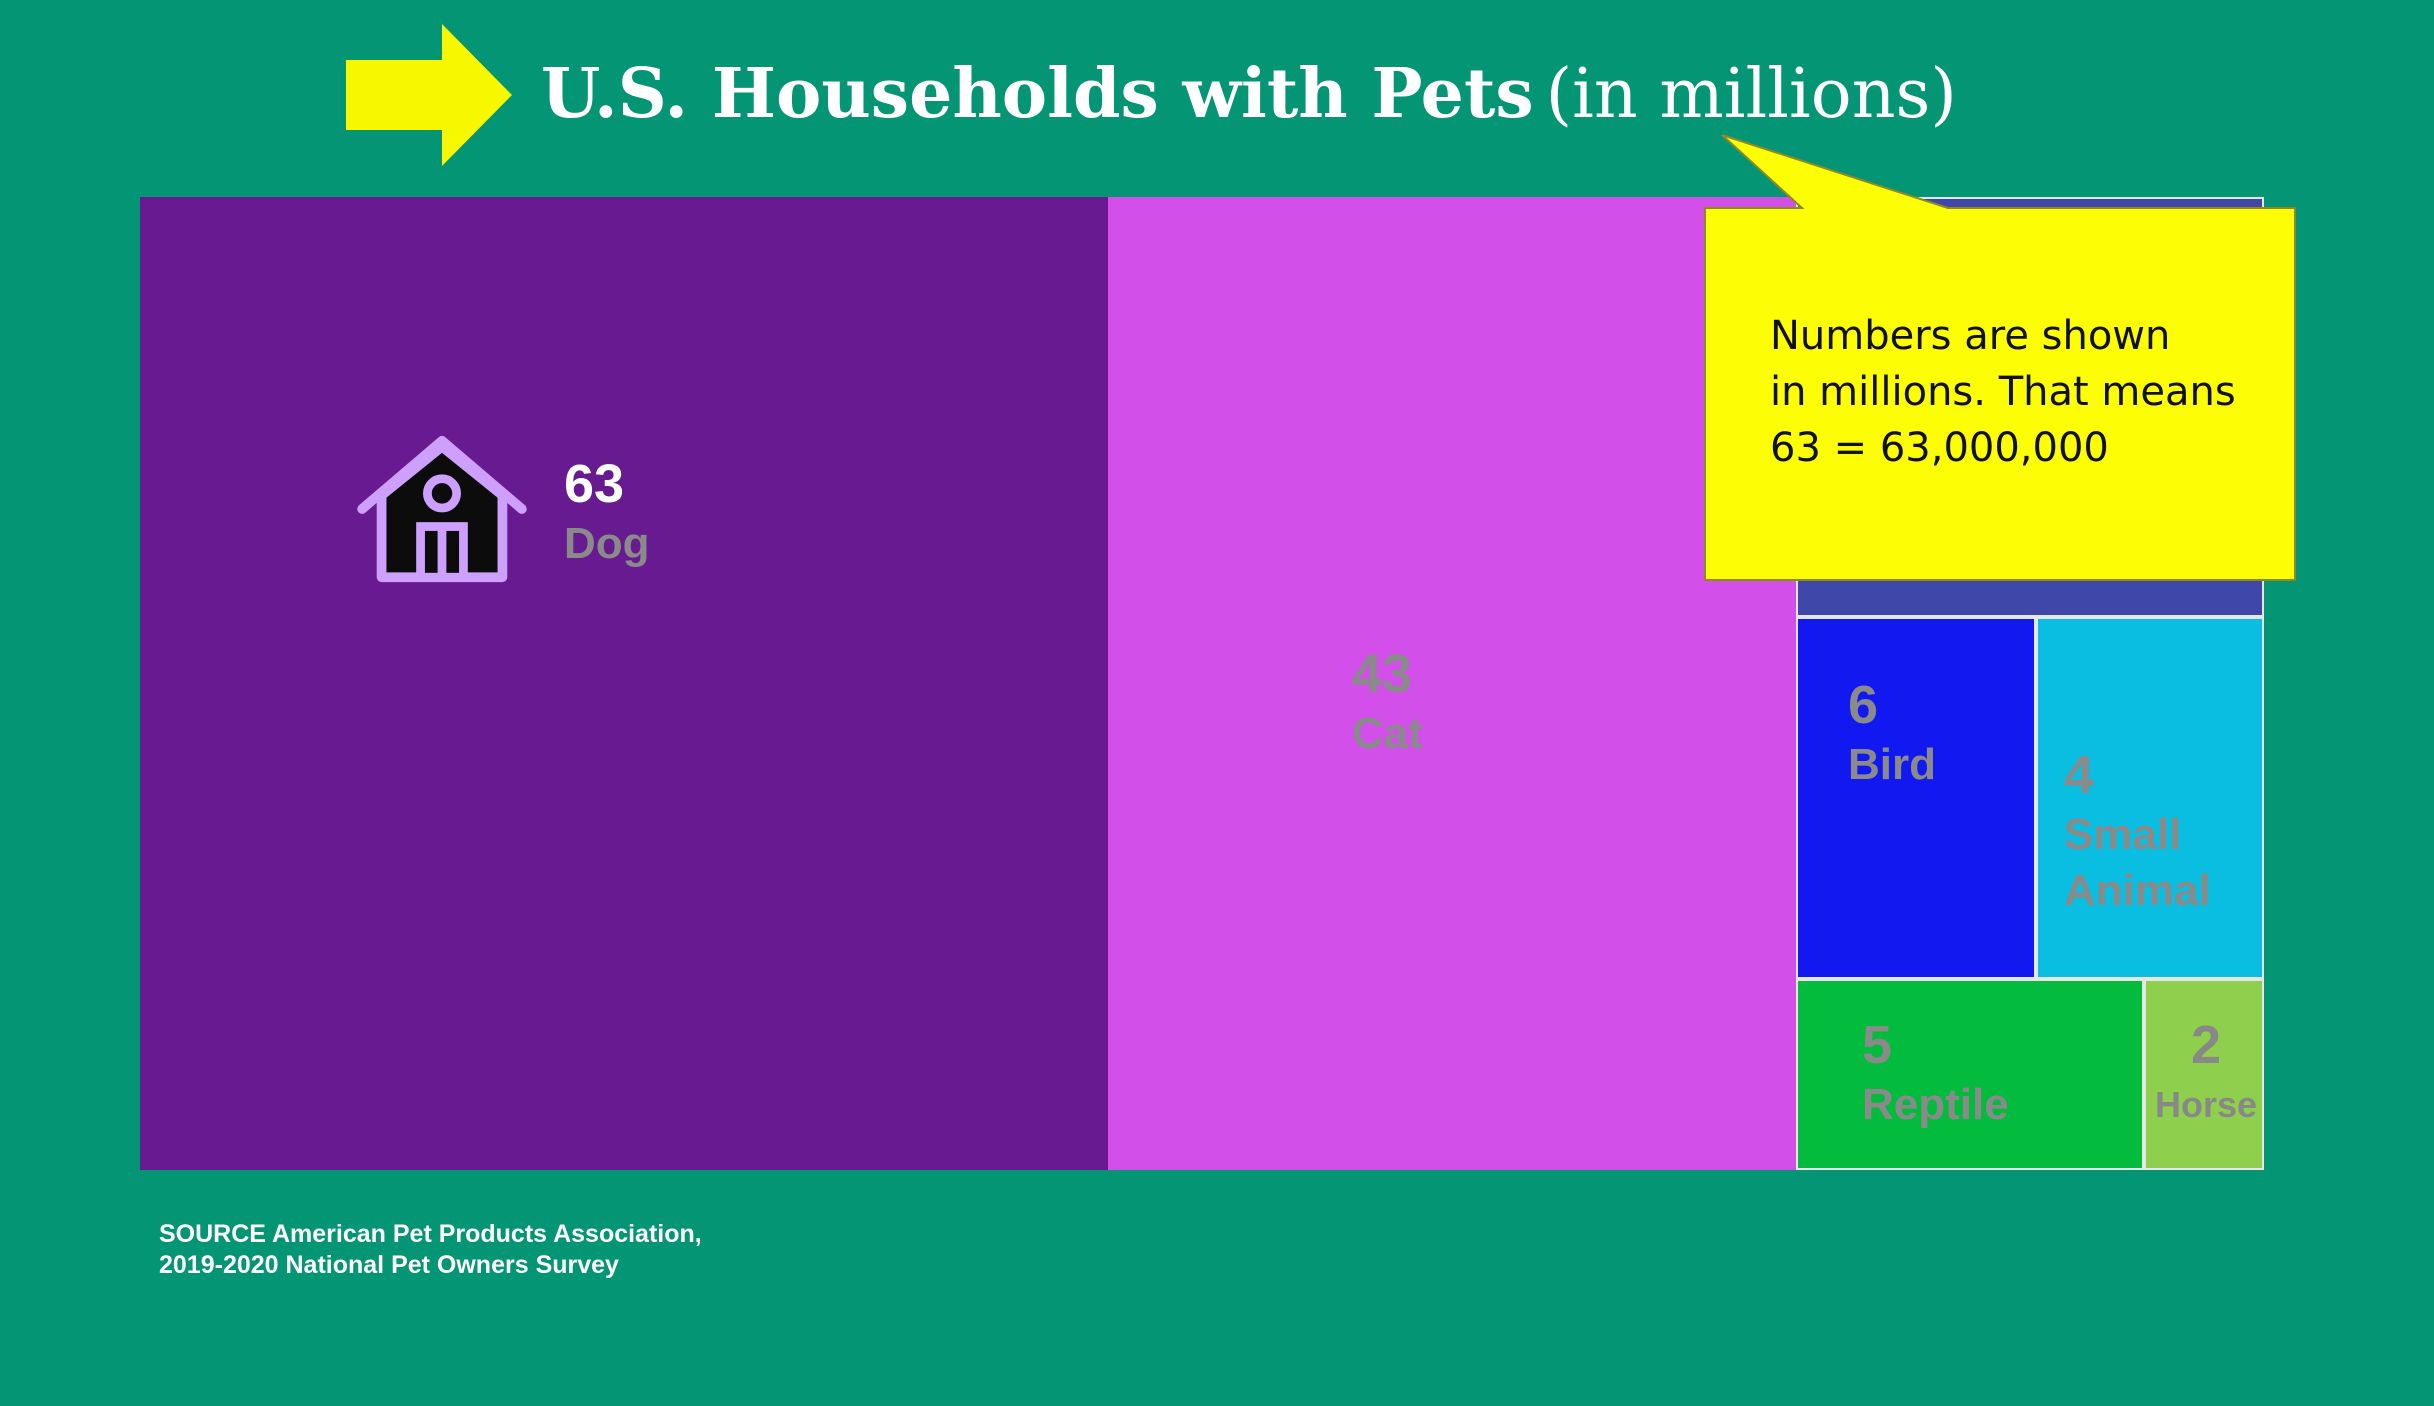 This screenshot has width=2434, height=1406. Describe the element at coordinates (1892, 764) in the screenshot. I see `tile-label-bird: Bird` at that location.